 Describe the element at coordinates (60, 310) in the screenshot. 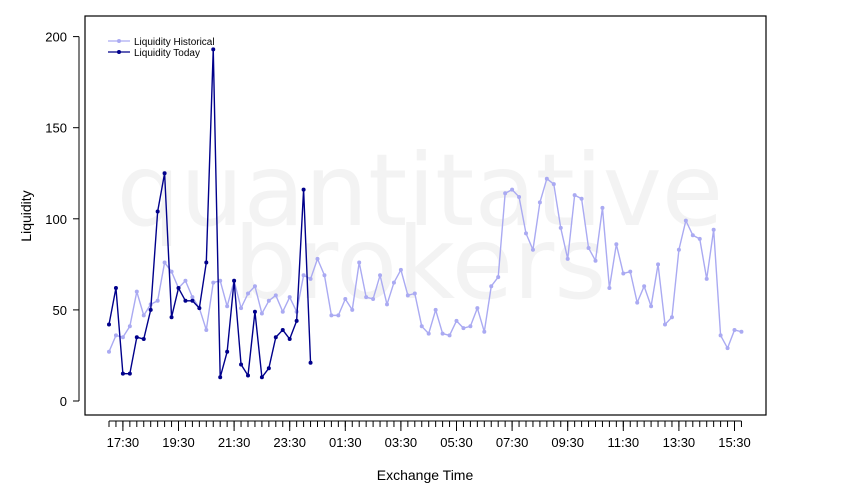

I see `y-tick-label: 50` at that location.